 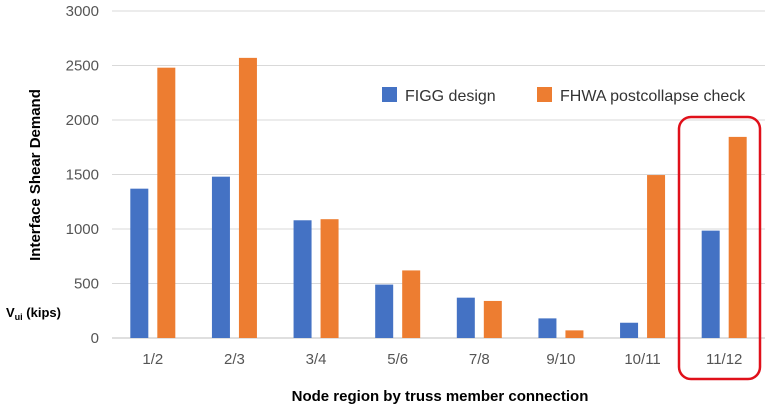 I want to click on y-unit-sub: ui, so click(x=19, y=317).